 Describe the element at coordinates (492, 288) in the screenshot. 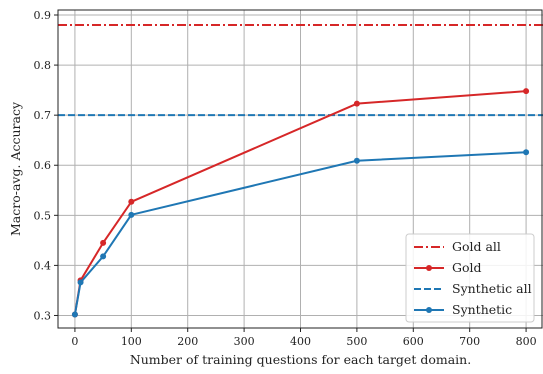

I see `legend-label-synthetic-all: Synthetic all` at that location.